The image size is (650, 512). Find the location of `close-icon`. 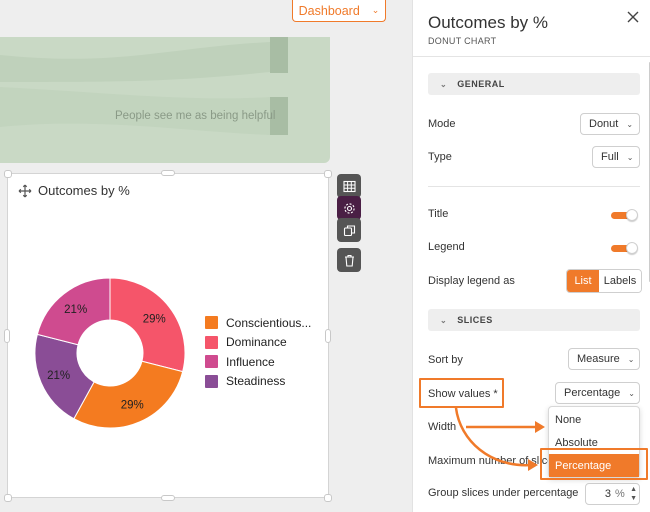

close-icon is located at coordinates (633, 17).